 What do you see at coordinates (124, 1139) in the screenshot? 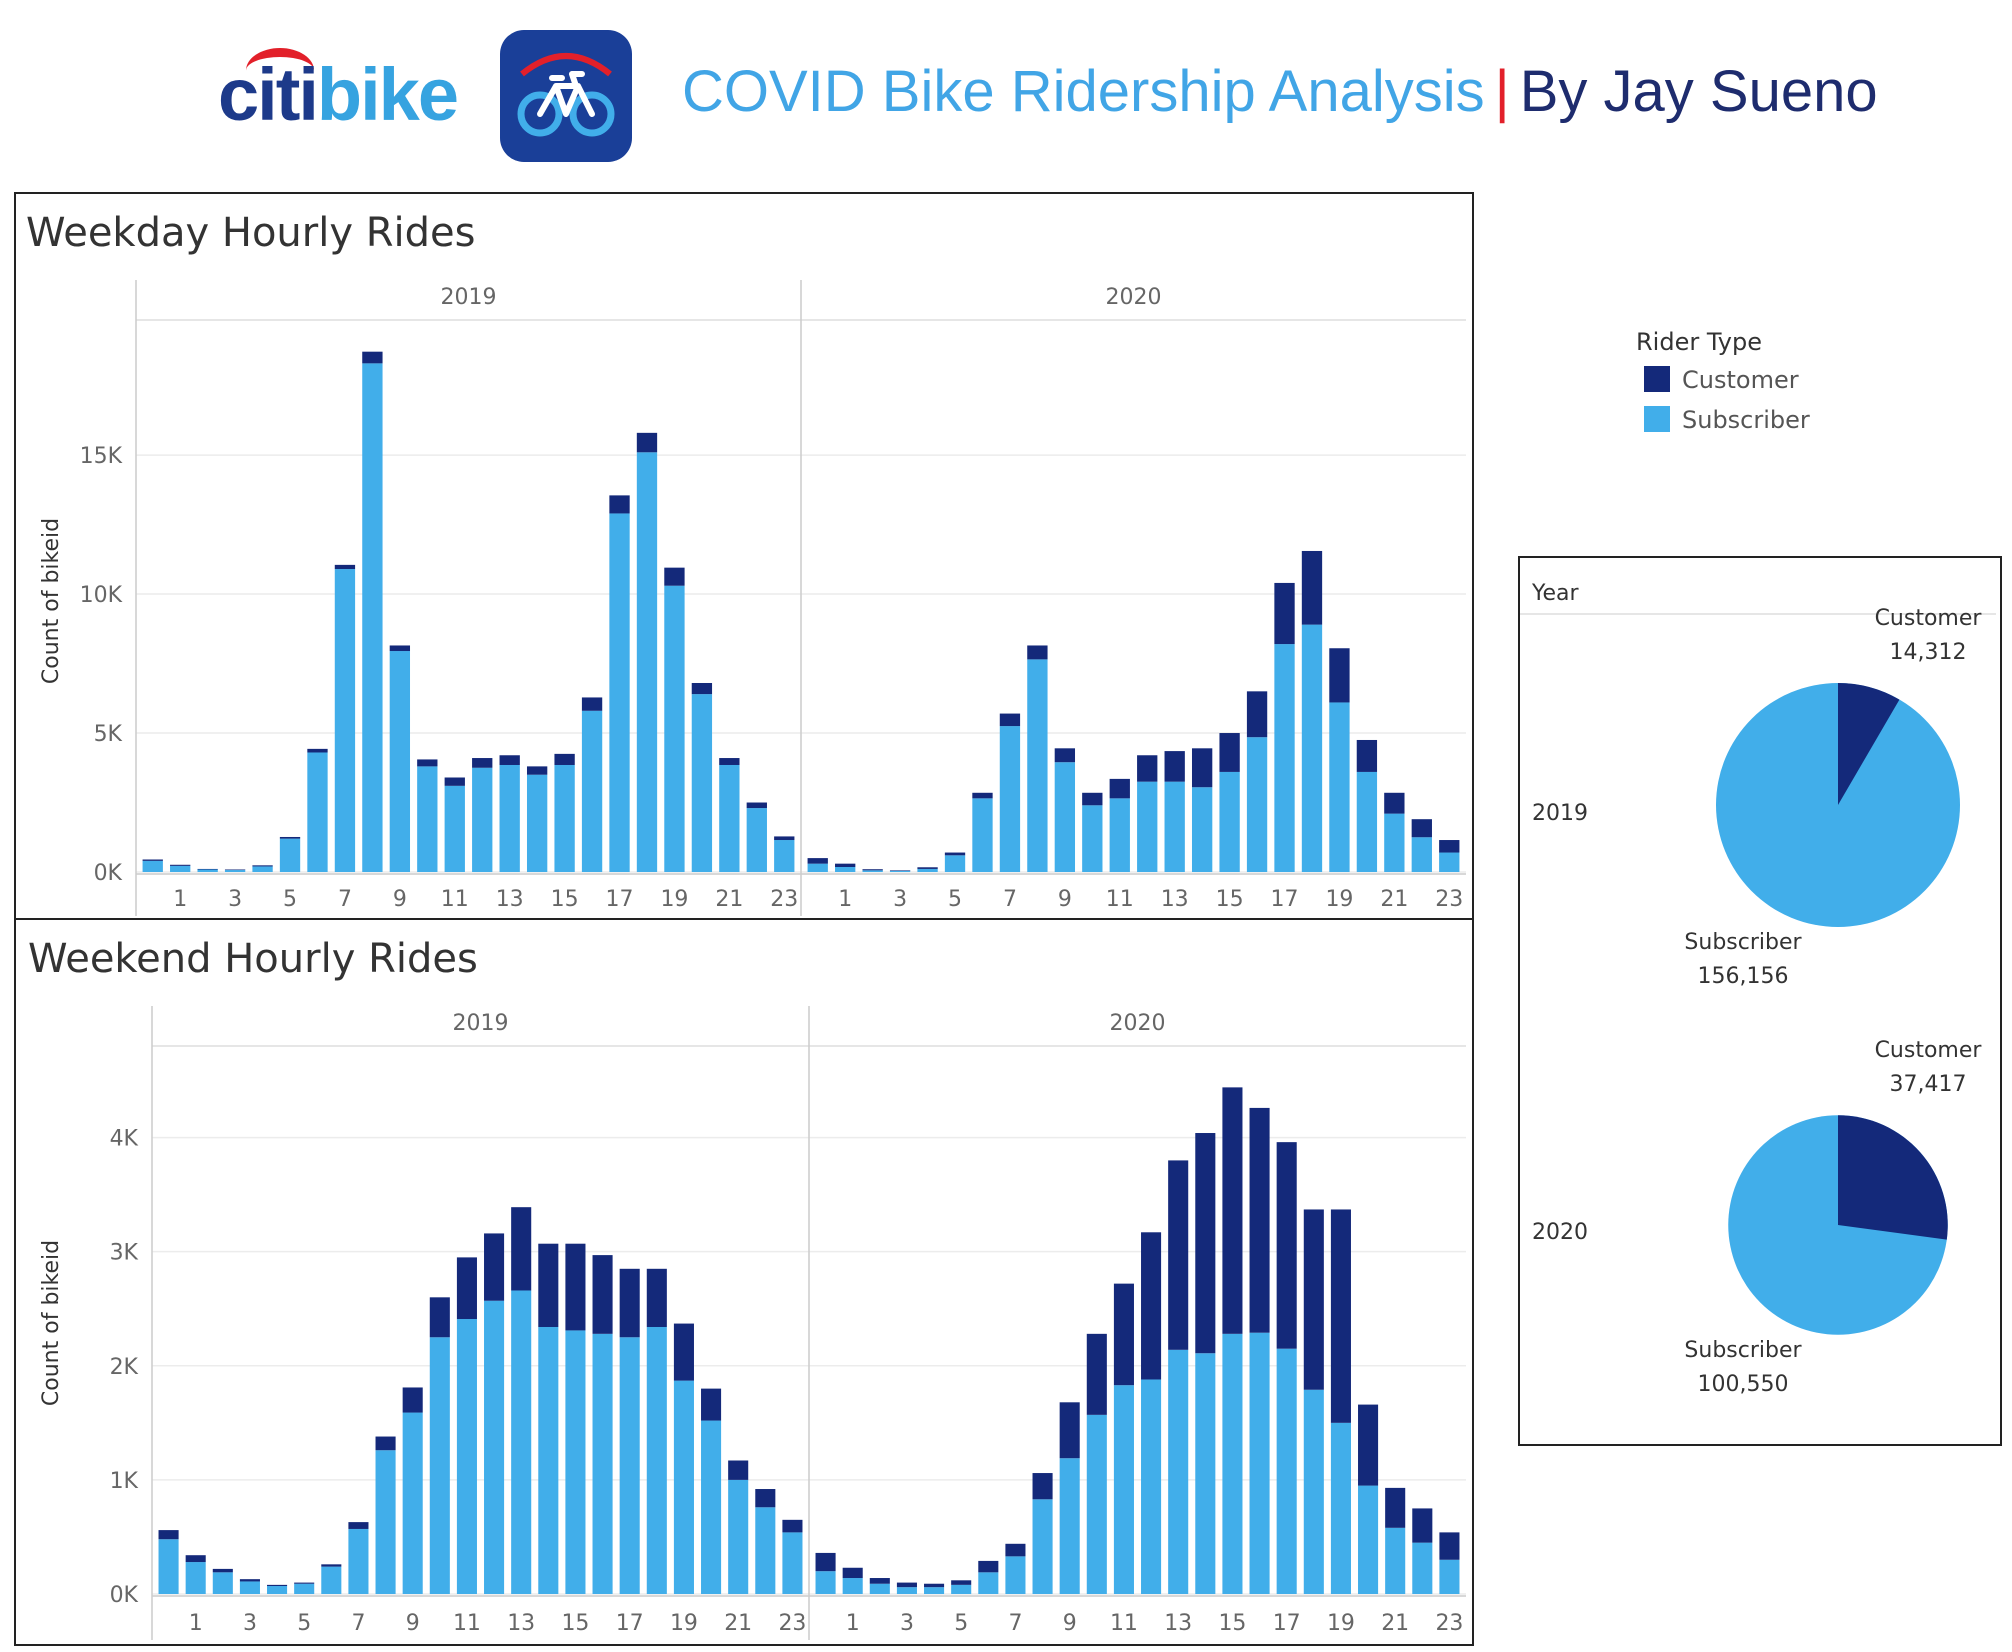
I see `y-tick-label: 4K` at bounding box center [124, 1139].